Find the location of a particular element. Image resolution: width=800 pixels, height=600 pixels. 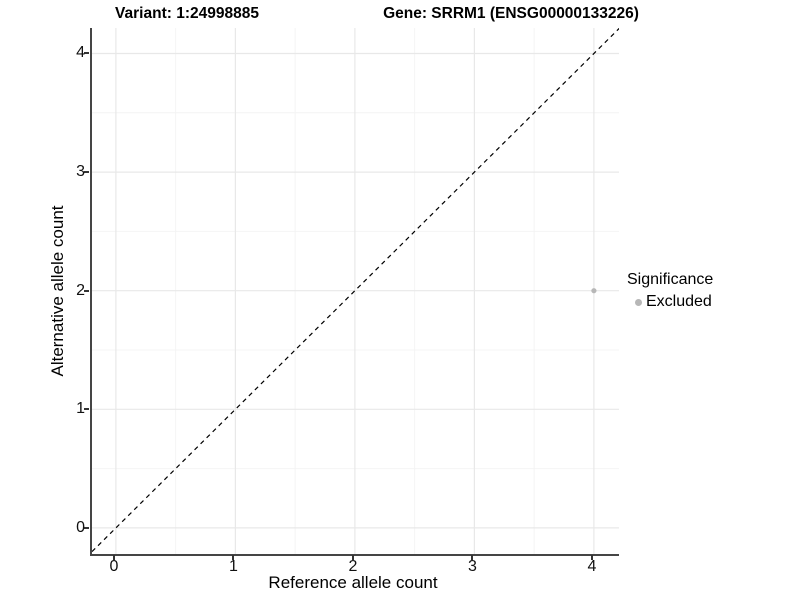

legend-entries: Excluded is located at coordinates (670, 302).